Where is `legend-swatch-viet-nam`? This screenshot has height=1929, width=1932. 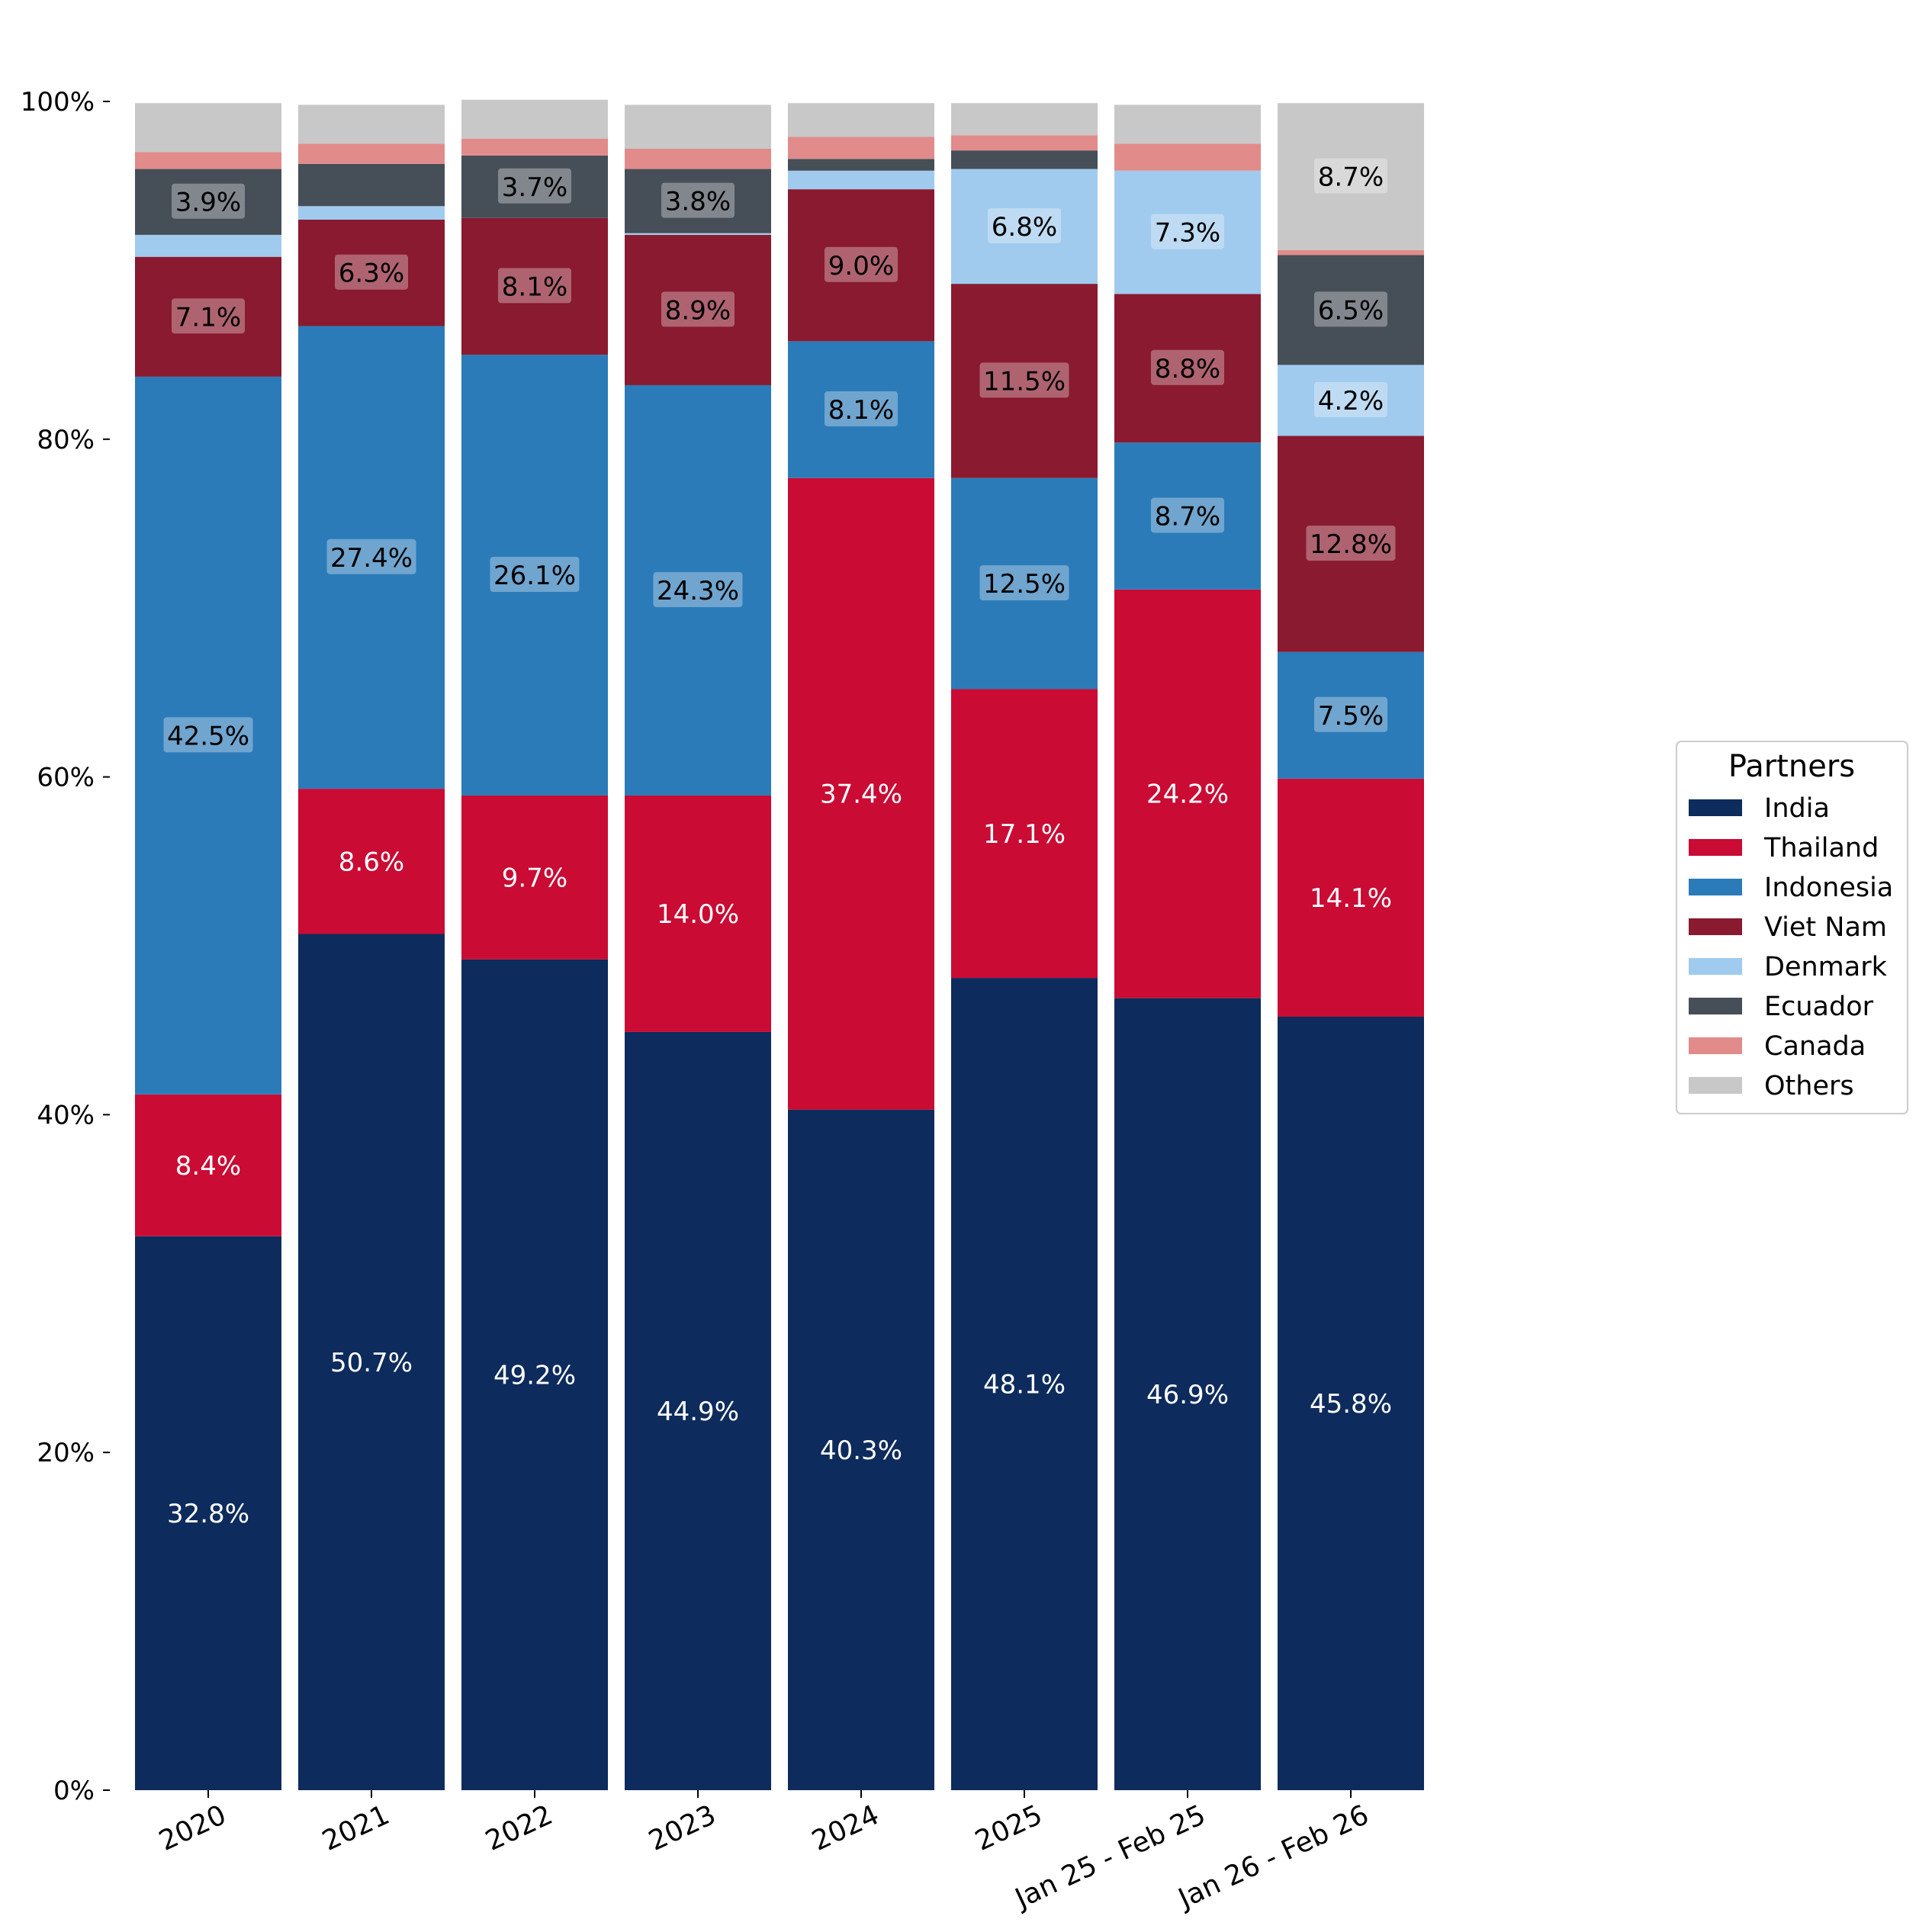
legend-swatch-viet-nam is located at coordinates (1716, 926).